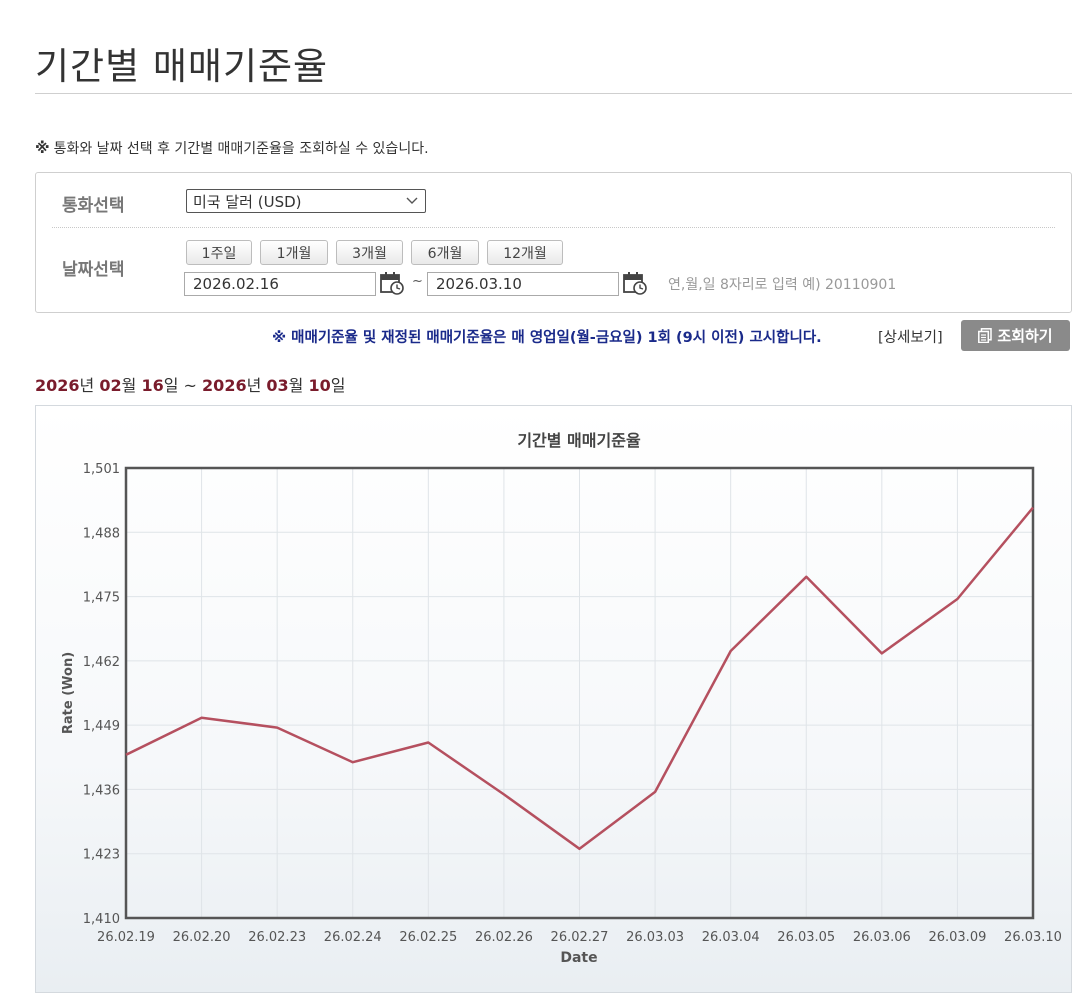 The width and height of the screenshot is (1088, 1007). I want to click on currency-select: 미국 달러 (USD), so click(306, 201).